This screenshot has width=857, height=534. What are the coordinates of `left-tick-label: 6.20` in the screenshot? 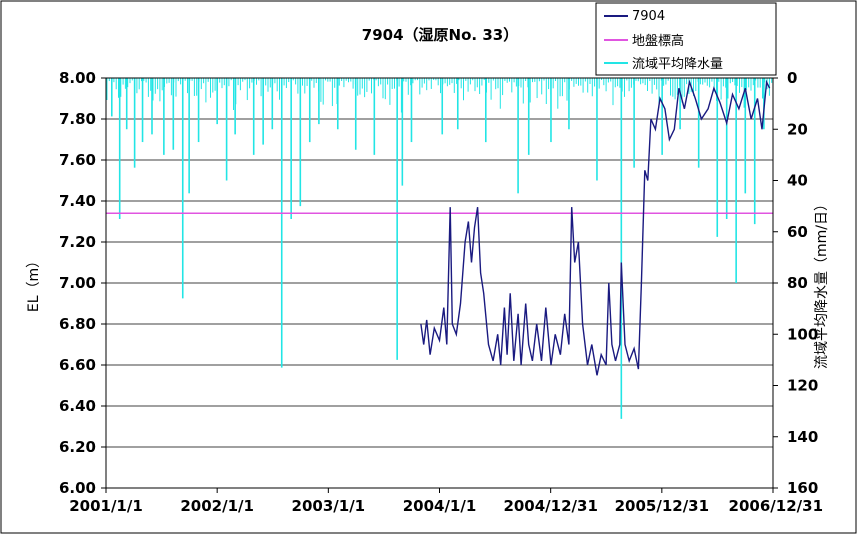 It's located at (77, 447).